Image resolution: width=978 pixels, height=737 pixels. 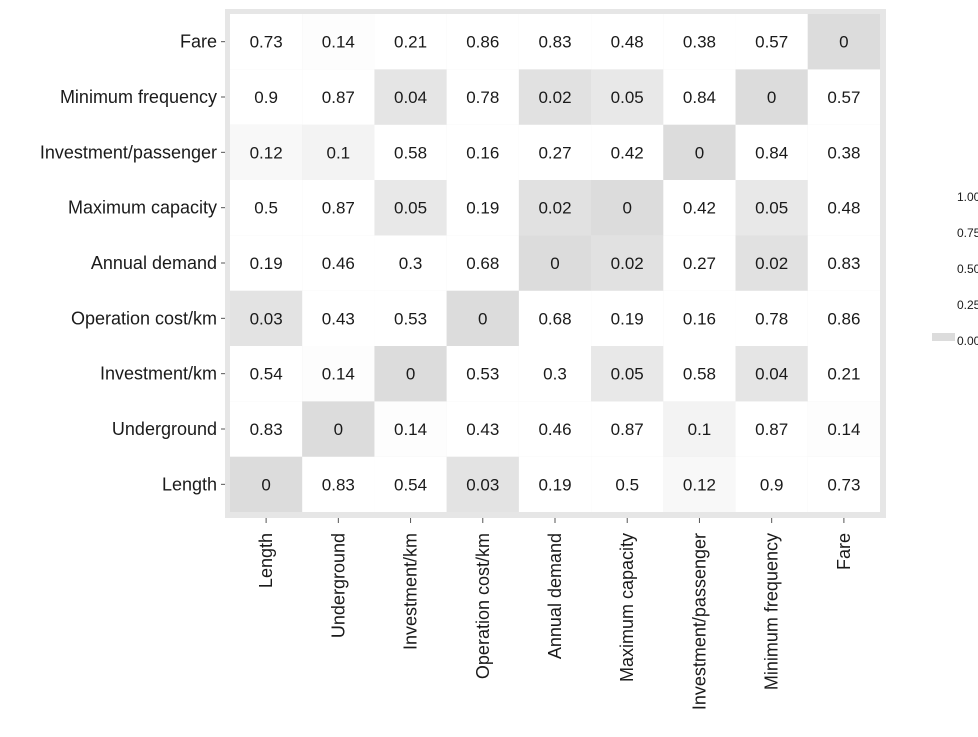 What do you see at coordinates (410, 152) in the screenshot?
I see `cell-value-label: 0.58` at bounding box center [410, 152].